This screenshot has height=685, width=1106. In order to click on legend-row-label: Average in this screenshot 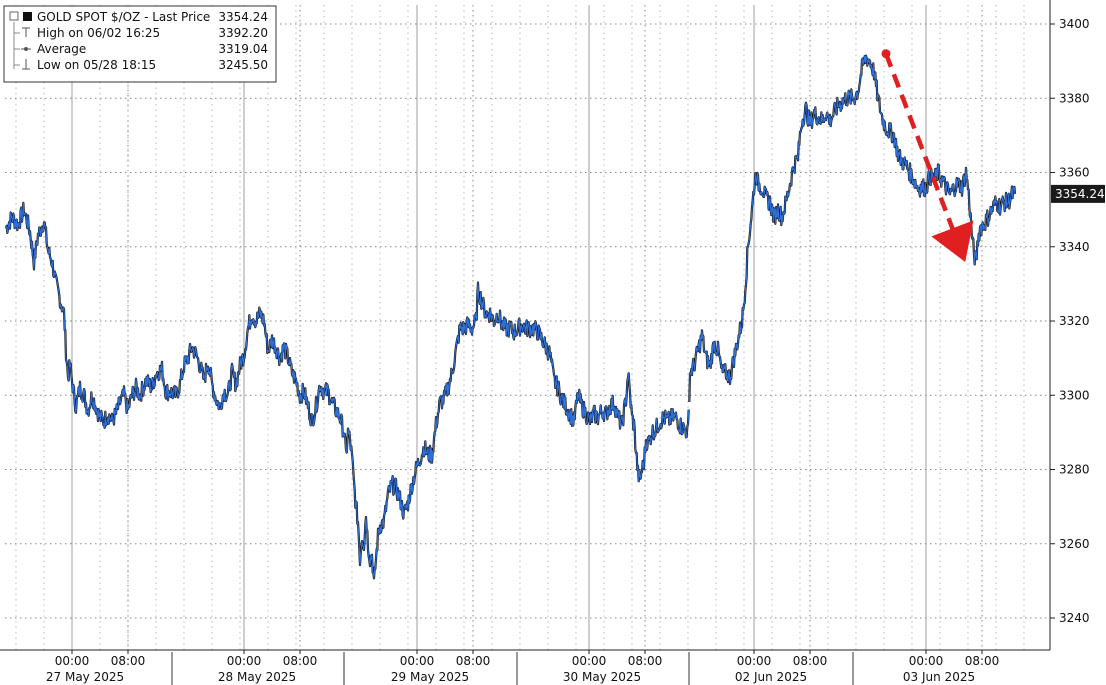, I will do `click(61, 49)`.